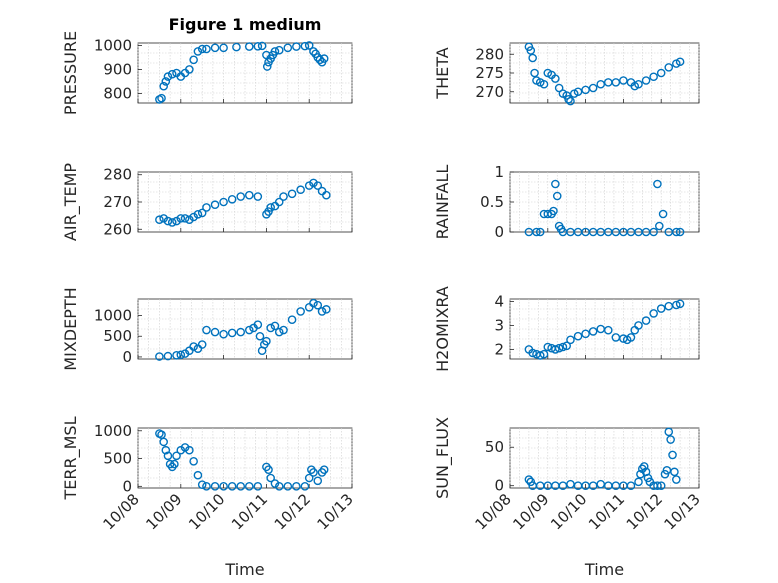 The image size is (778, 583). Describe the element at coordinates (207, 73) in the screenshot. I see `subplot-pressure: 800 900 1000 PRESSURE` at that location.